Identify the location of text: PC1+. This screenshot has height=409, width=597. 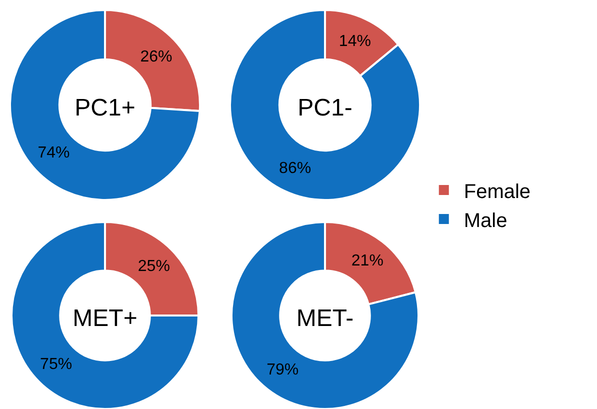
(105, 108).